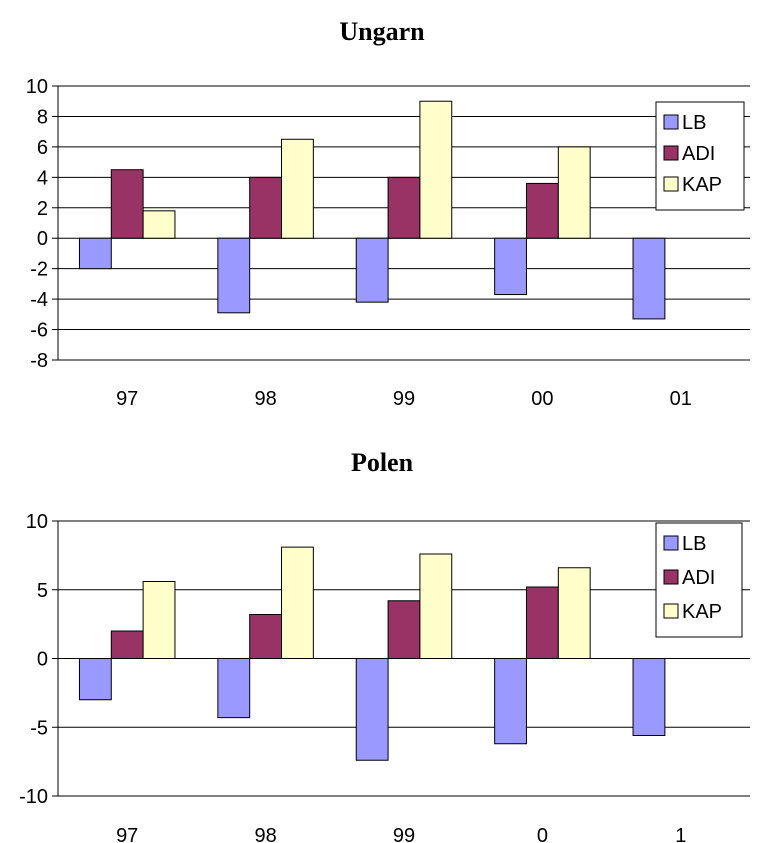  Describe the element at coordinates (42, 148) in the screenshot. I see `y-tick-label: 6` at that location.